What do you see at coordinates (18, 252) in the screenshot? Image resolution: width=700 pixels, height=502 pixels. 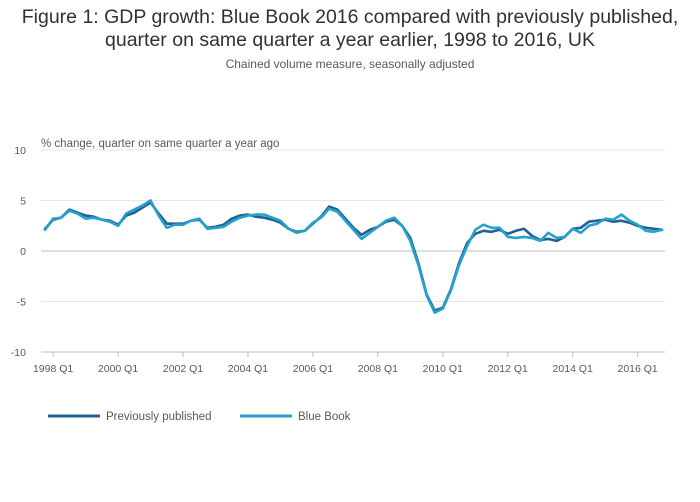 I see `y-tick-labels: 10 5 0 -5 -10` at bounding box center [18, 252].